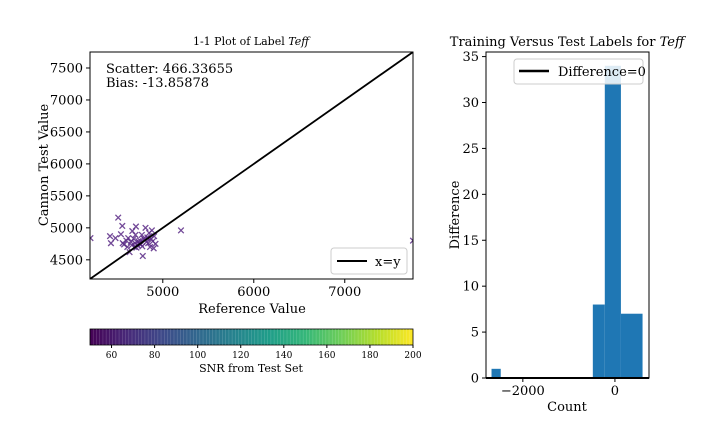  Describe the element at coordinates (252, 41) in the screenshot. I see `scatter-title: 1-1 Plot of Label Teff` at that location.